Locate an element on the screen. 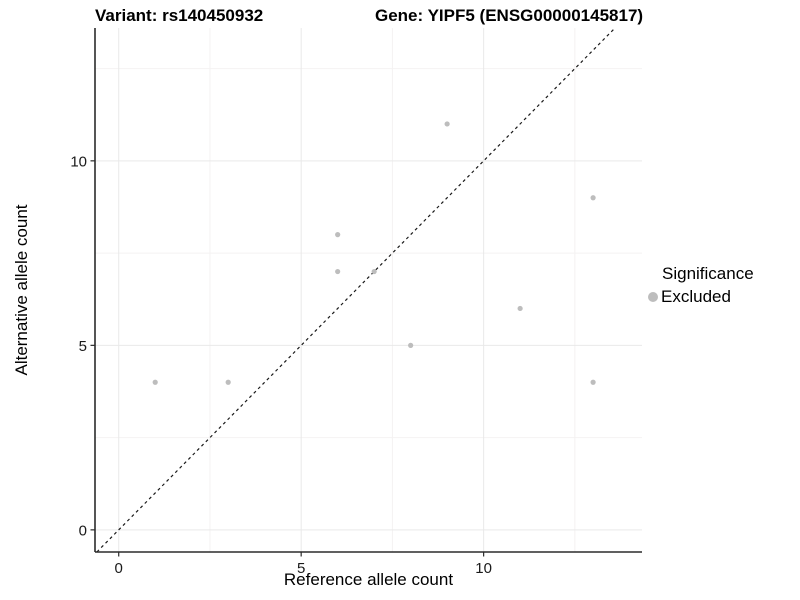 The width and height of the screenshot is (800, 600). legend-point-icon is located at coordinates (653, 297).